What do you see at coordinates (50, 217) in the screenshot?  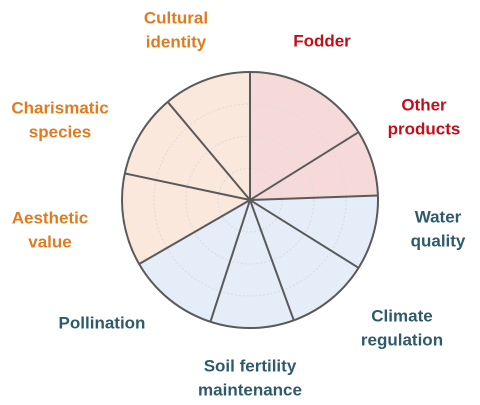 I see `segment-label: Aesthetic` at bounding box center [50, 217].